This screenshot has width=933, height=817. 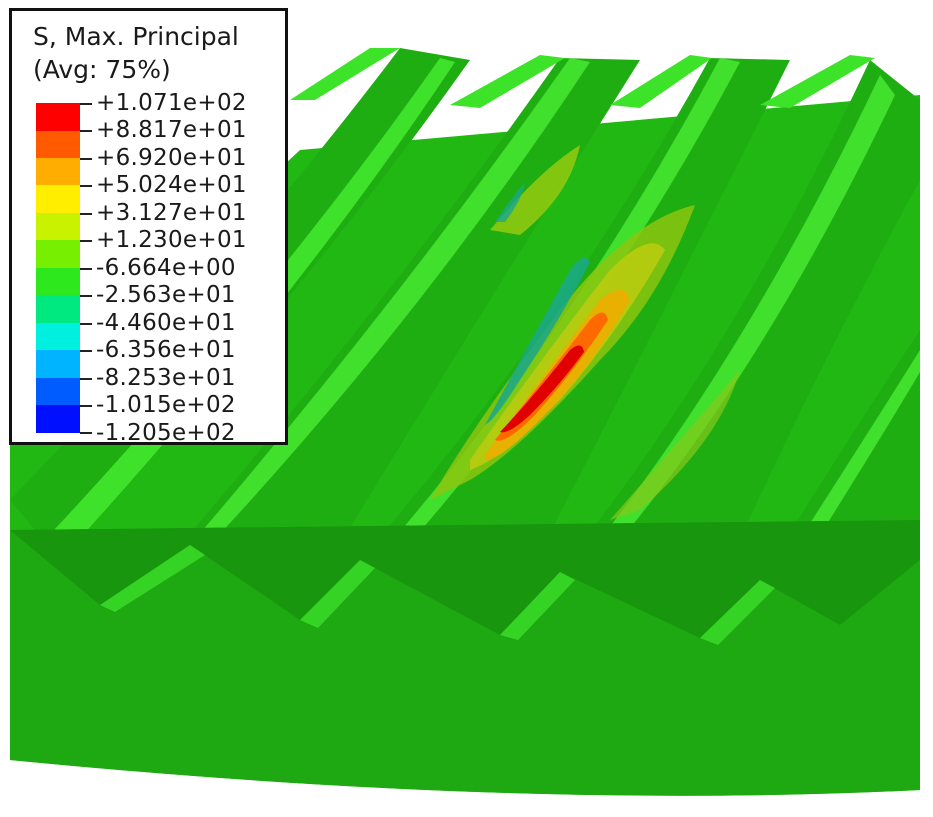 I want to click on legend-value: +5.024e+01, so click(x=171, y=185).